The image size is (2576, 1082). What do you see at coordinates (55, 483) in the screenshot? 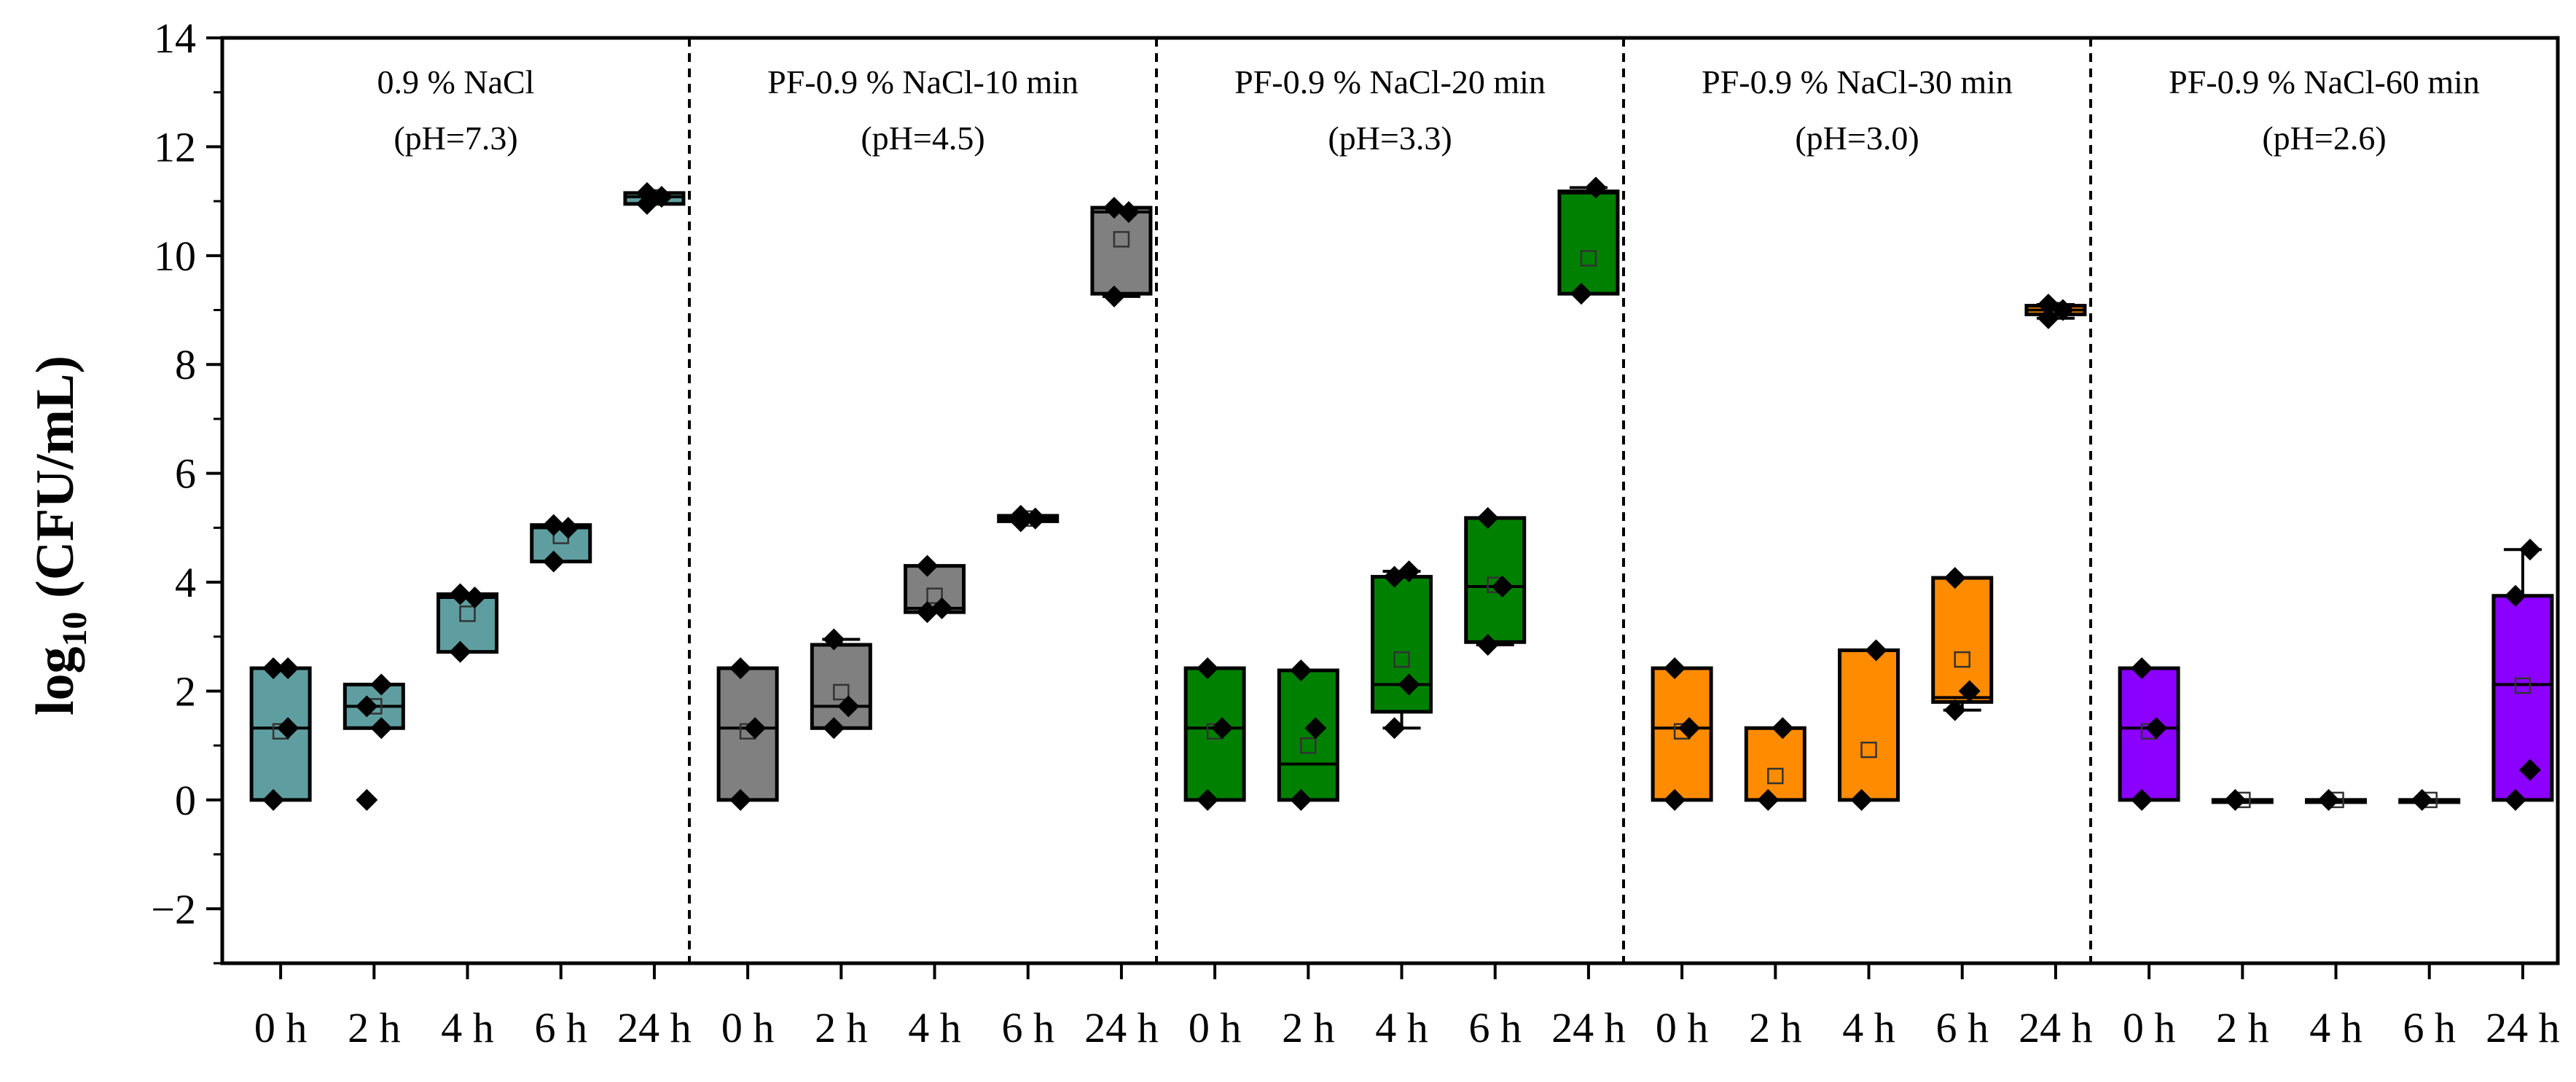
I see `y-axis-title-rest: (CFU/mL)` at bounding box center [55, 483].